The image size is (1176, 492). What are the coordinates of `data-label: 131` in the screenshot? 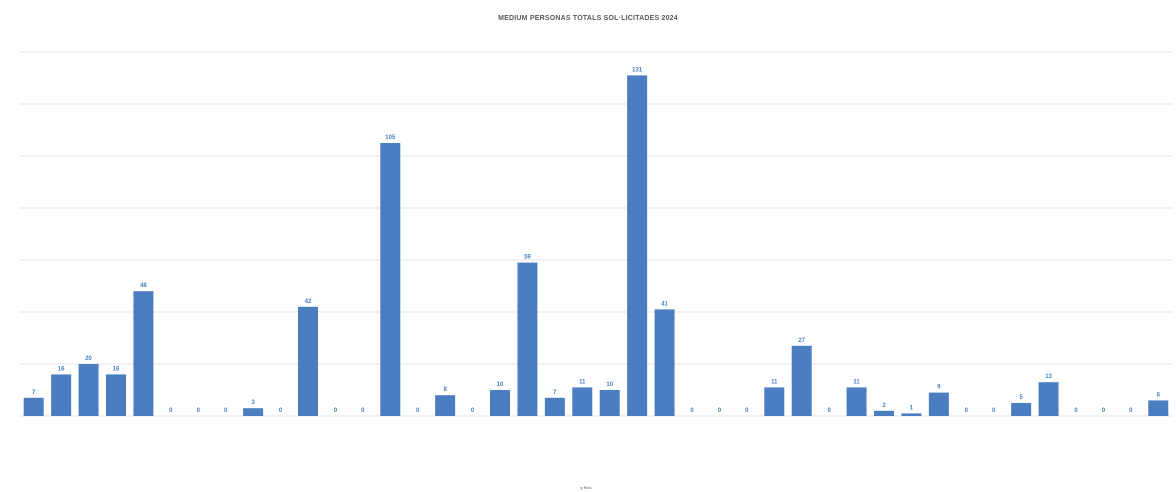 It's located at (637, 70).